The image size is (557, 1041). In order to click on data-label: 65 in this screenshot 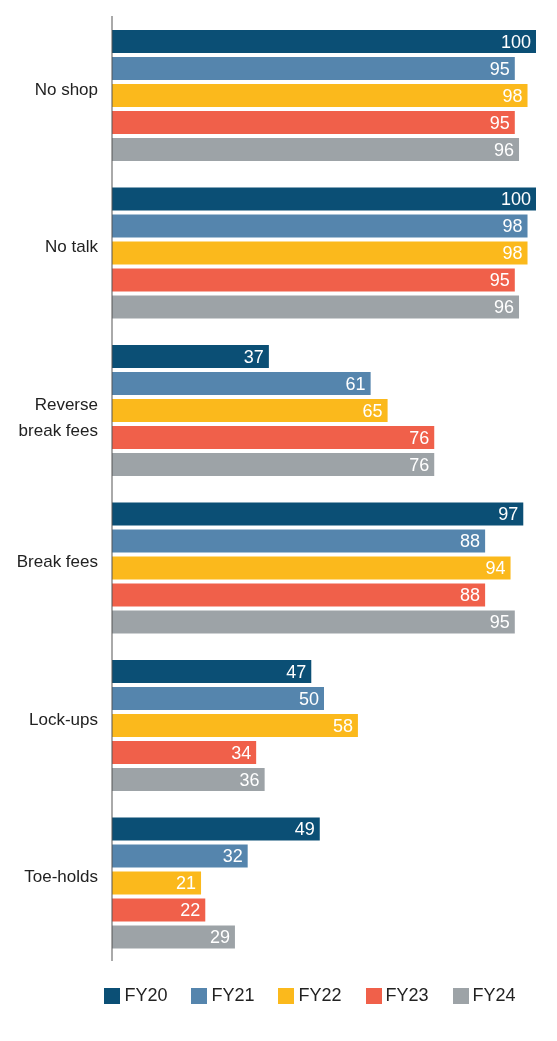, I will do `click(372, 410)`.